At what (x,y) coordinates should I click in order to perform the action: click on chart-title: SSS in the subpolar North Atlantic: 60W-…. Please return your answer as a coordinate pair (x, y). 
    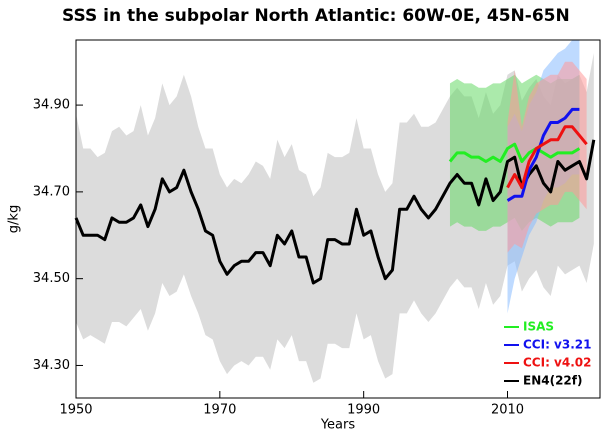
    Looking at the image, I should click on (316, 16).